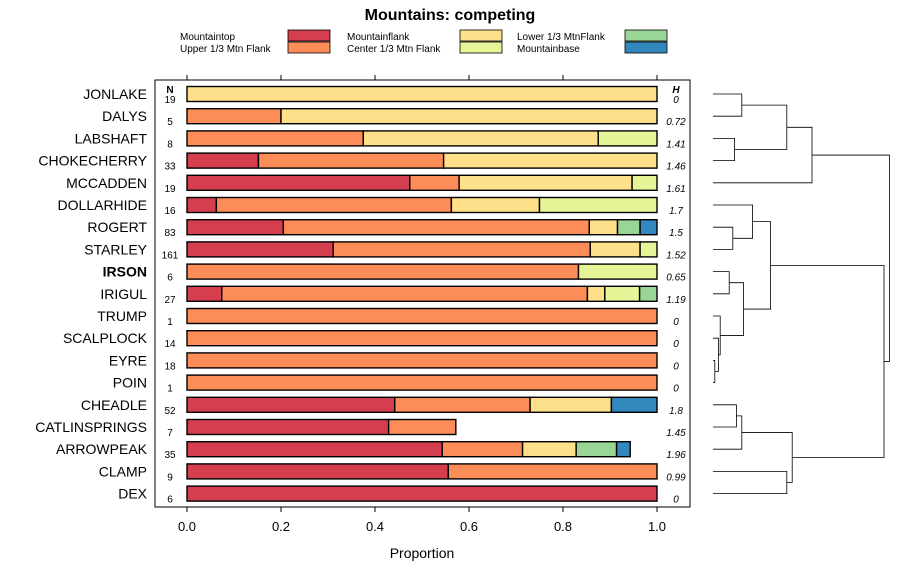 The width and height of the screenshot is (900, 580). Describe the element at coordinates (92, 161) in the screenshot. I see `row-label: CHOKECHERRY` at that location.